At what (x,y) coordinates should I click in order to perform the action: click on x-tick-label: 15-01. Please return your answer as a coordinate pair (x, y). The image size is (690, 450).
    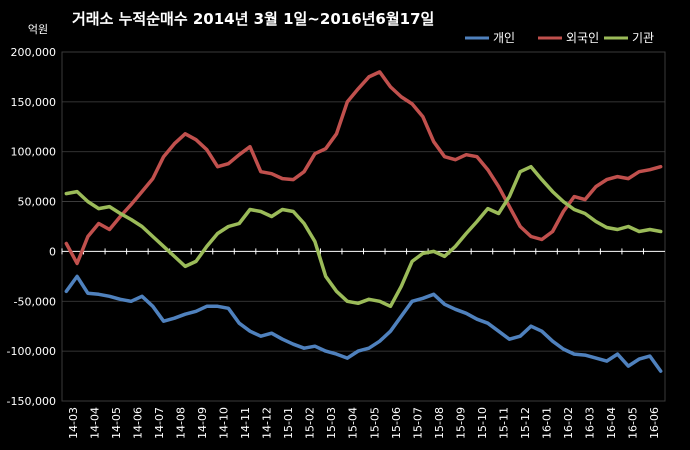
    Looking at the image, I should click on (288, 423).